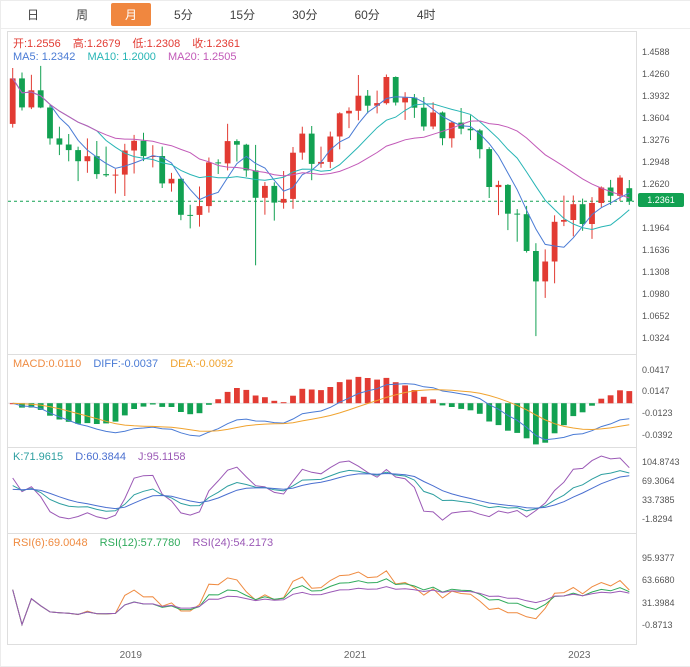  I want to click on diff-value: DIFF:-0.0037, so click(126, 364).